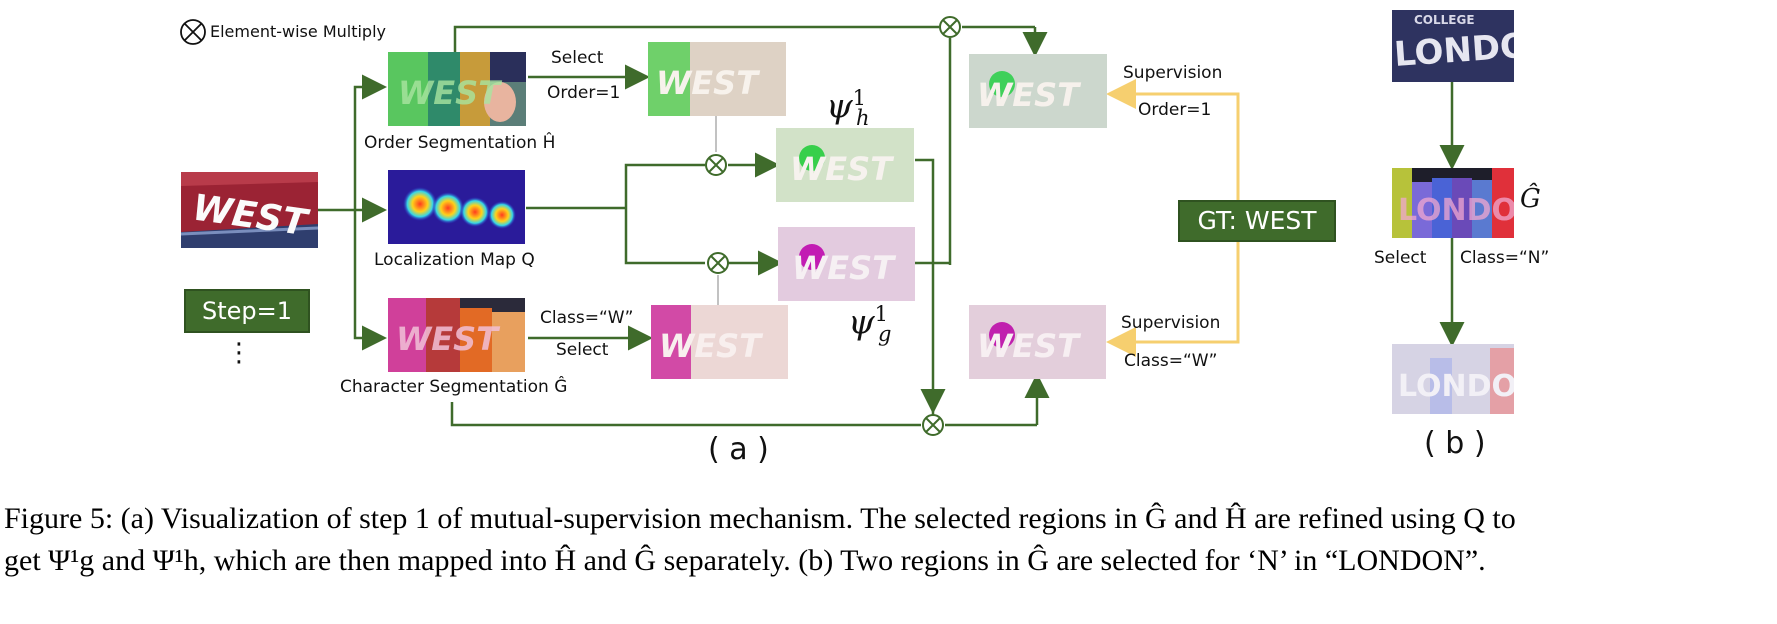 Image resolution: width=1777 pixels, height=624 pixels. What do you see at coordinates (848, 108) in the screenshot?
I see `psi-h-label: ψ1h` at bounding box center [848, 108].